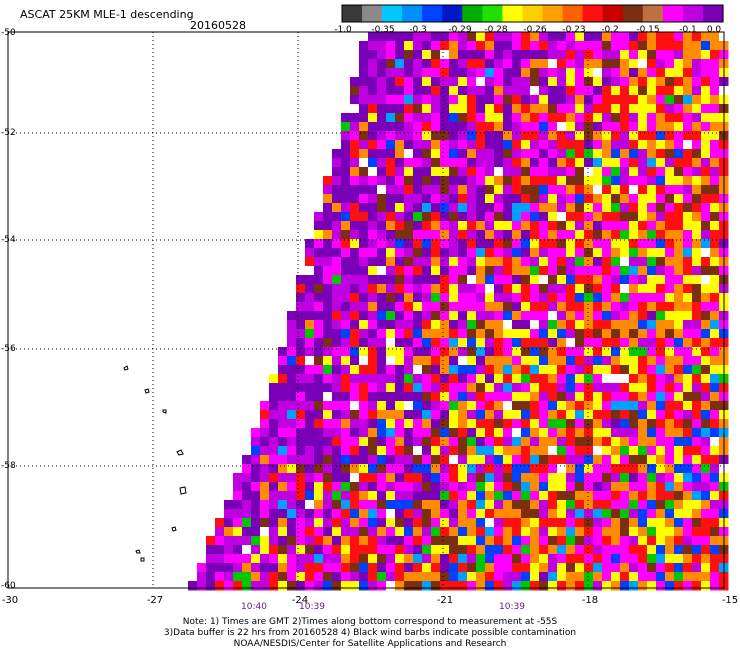  Describe the element at coordinates (254, 607) in the screenshot. I see `time-label: 10:40` at that location.